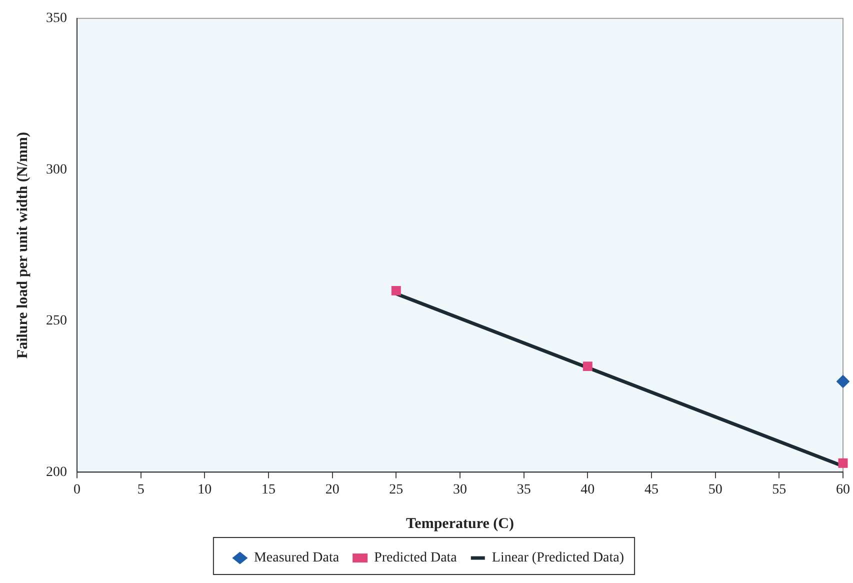 This screenshot has width=853, height=583. Describe the element at coordinates (77, 490) in the screenshot. I see `x-tick-label: 0` at that location.